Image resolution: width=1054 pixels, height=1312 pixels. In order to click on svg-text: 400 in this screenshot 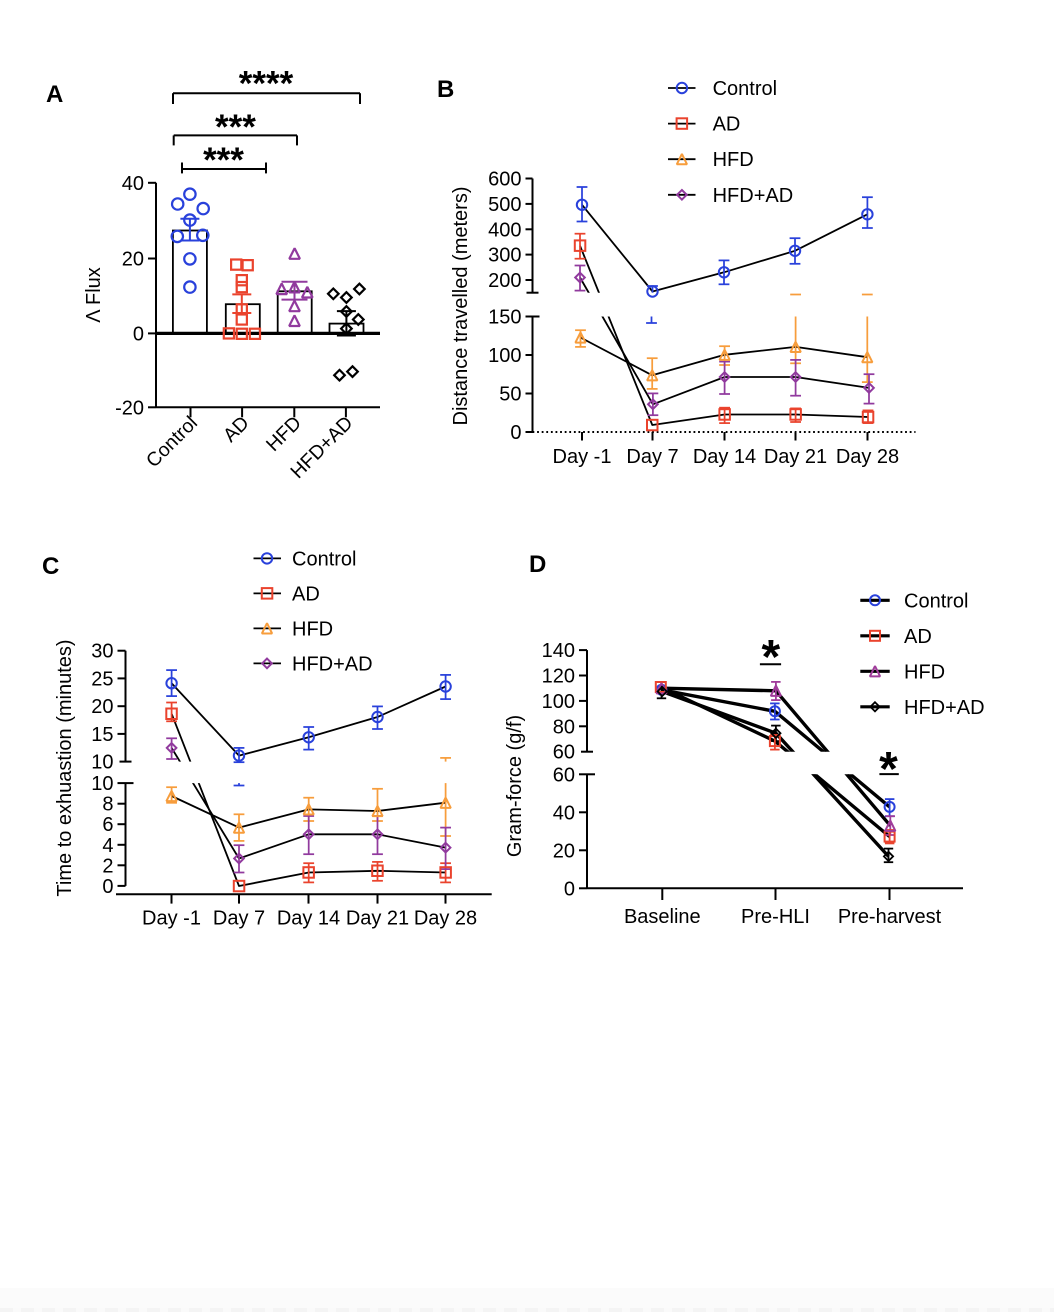, I will do `click(504, 230)`.